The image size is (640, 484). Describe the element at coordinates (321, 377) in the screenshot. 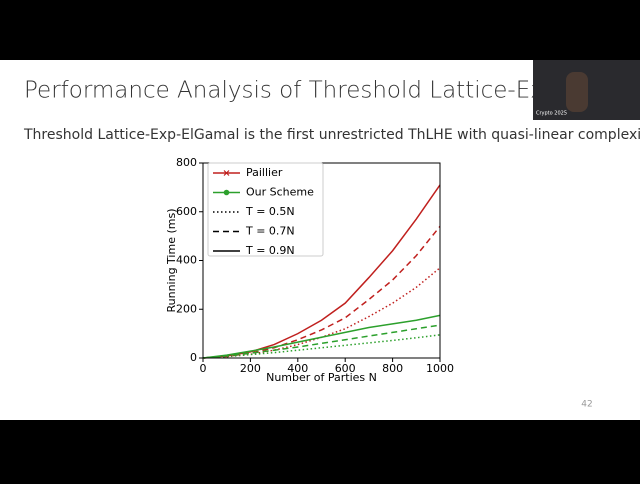

I see `x-axis-label: Number of Parties N` at that location.